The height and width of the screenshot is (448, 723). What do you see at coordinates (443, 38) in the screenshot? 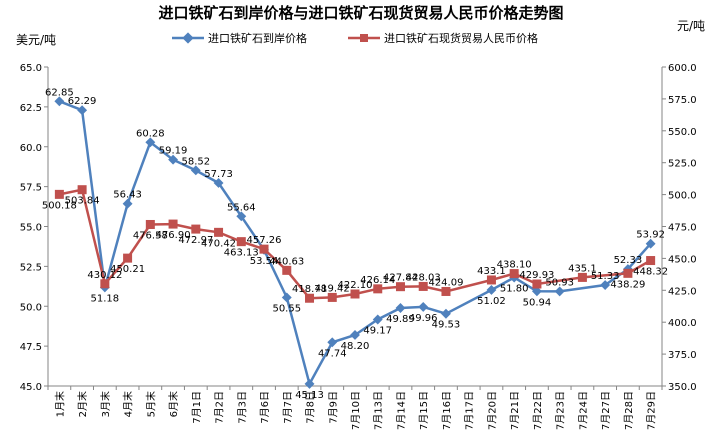
I see `legend-item-series-1: 进口铁矿石现货贸易人民币价格` at bounding box center [443, 38].